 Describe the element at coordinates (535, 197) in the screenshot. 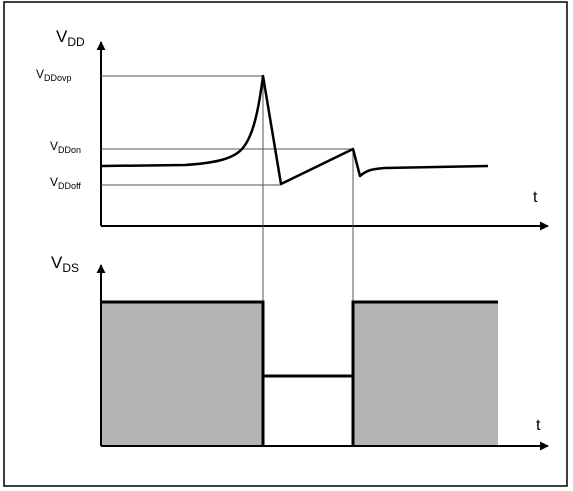

I see `top-time-label: t` at that location.